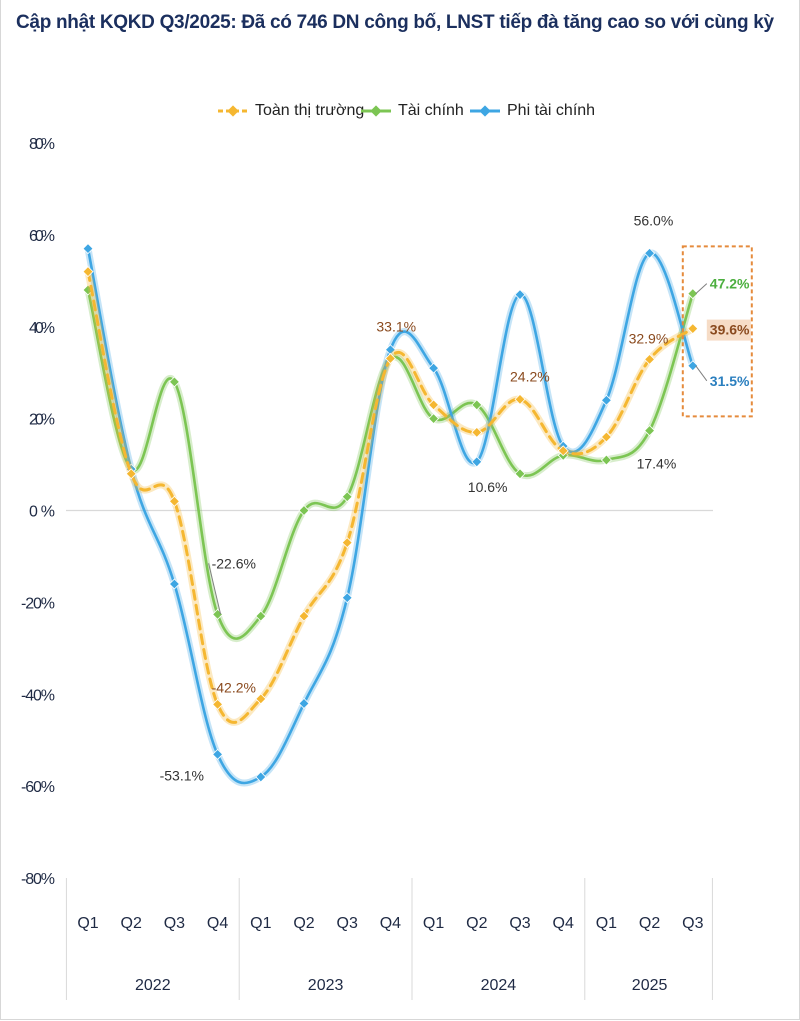  What do you see at coordinates (431, 110) in the screenshot?
I see `legend-label: Tài chính` at bounding box center [431, 110].